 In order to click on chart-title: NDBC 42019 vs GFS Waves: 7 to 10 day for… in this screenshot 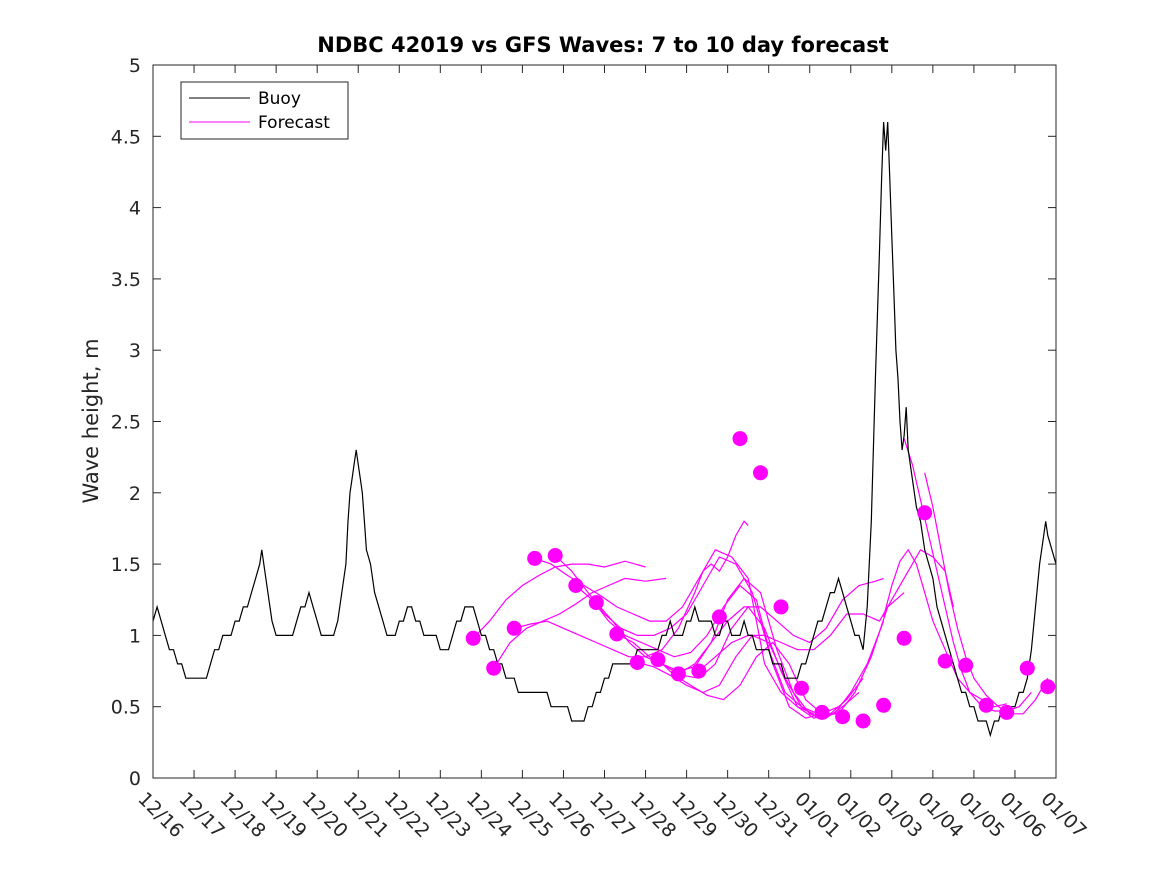, I will do `click(602, 45)`.